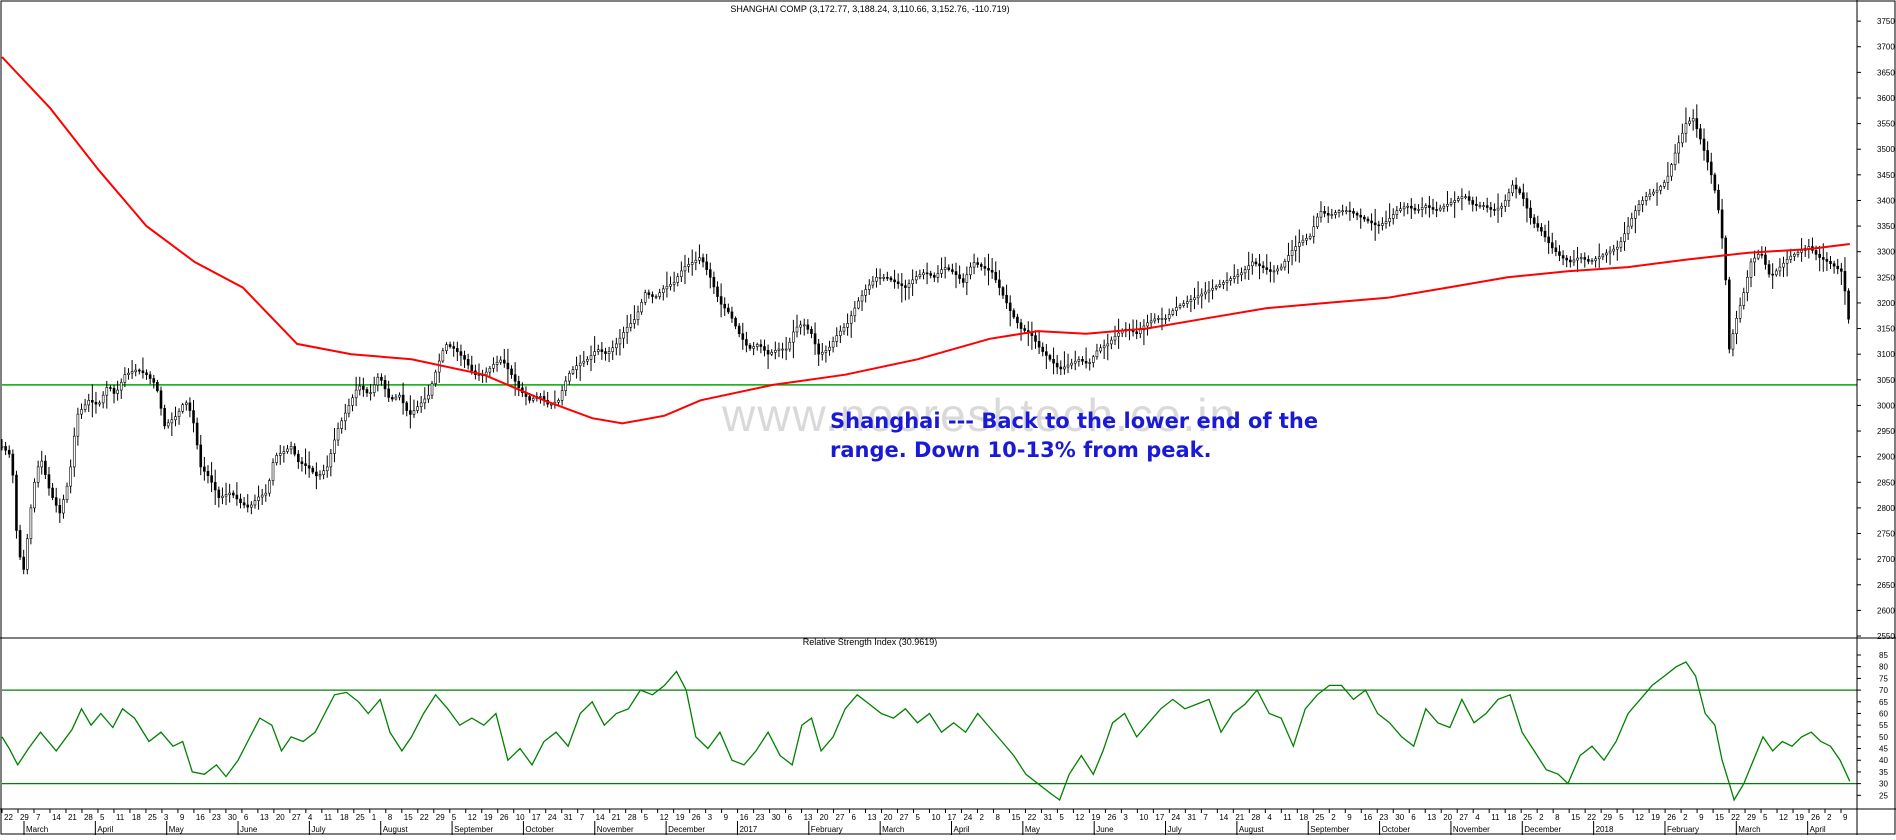 Image resolution: width=1896 pixels, height=840 pixels. I want to click on x-day-label: 11, so click(1495, 817).